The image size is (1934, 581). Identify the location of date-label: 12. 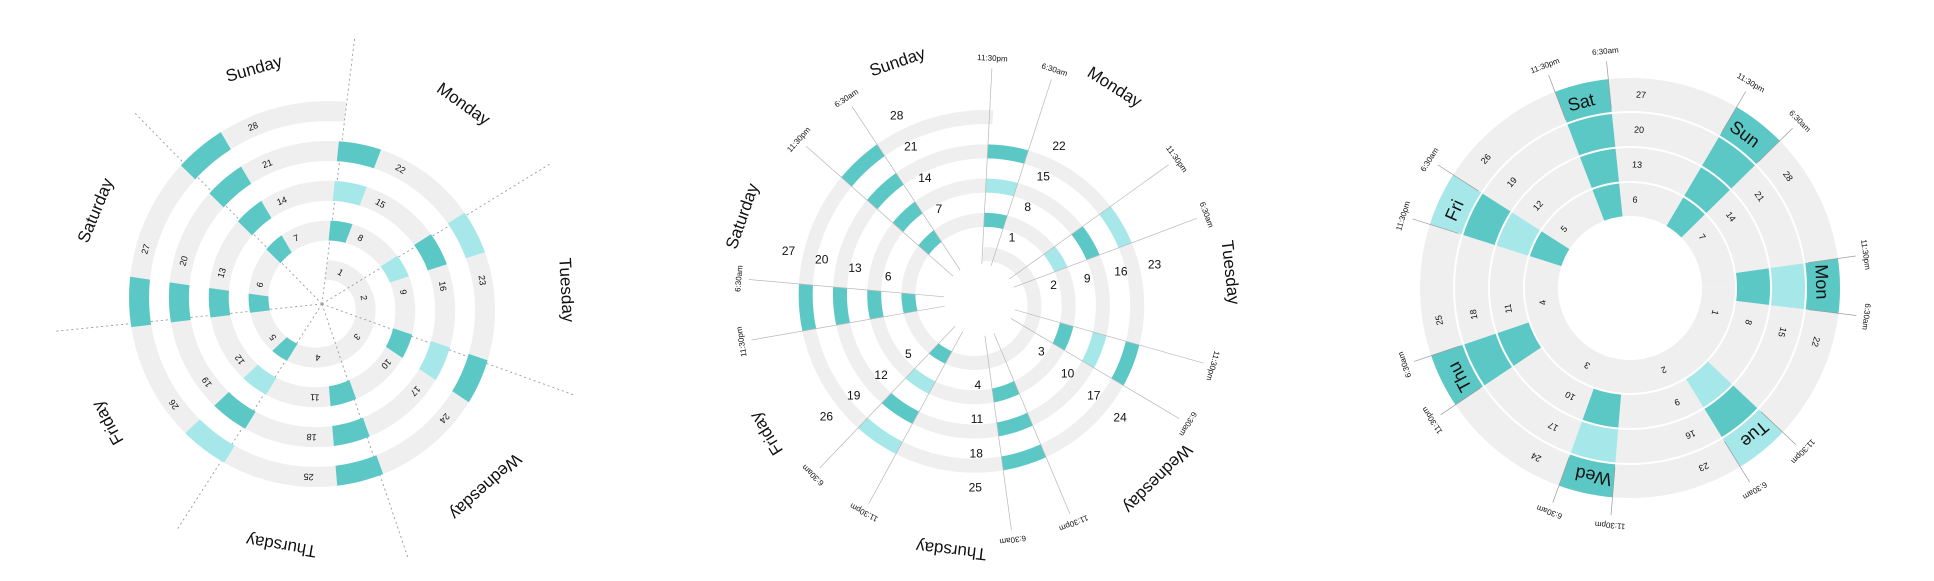
(1538, 206).